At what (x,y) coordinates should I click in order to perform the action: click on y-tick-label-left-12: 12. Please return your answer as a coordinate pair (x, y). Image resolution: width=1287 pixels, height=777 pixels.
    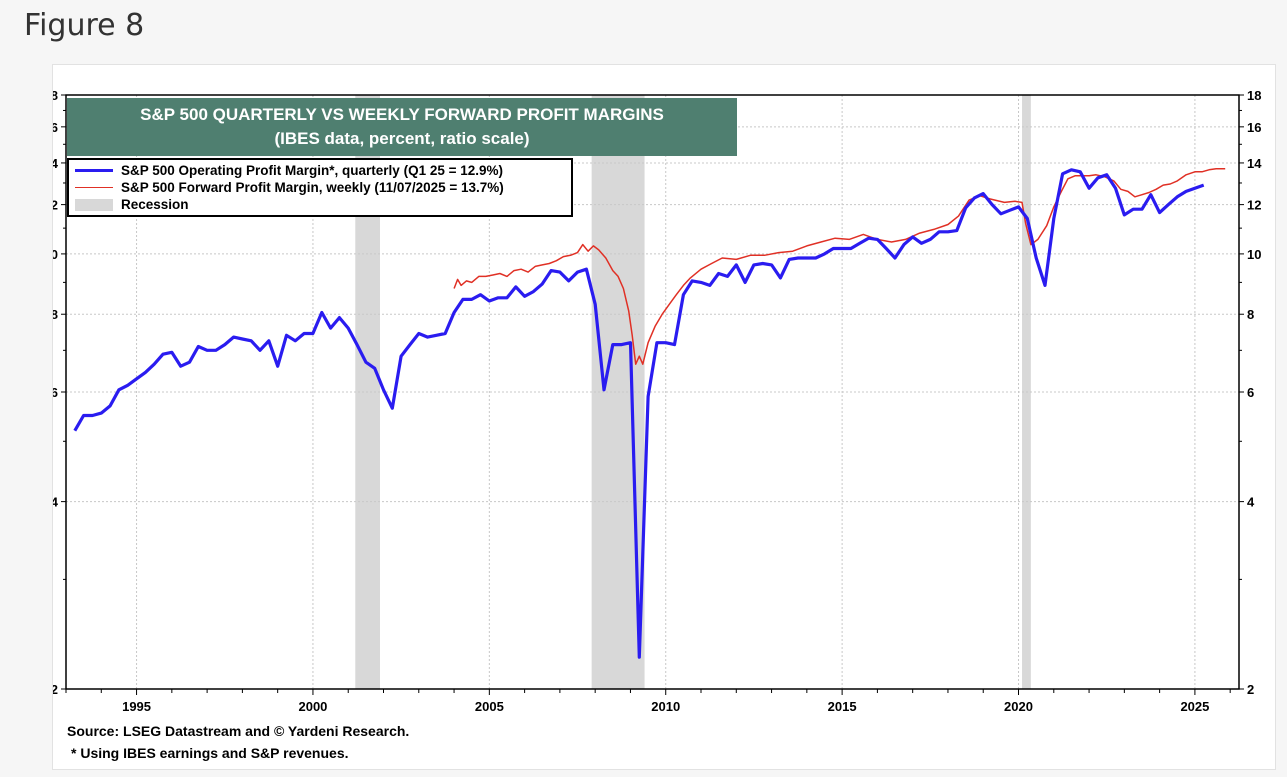
    Looking at the image, I should click on (55, 205).